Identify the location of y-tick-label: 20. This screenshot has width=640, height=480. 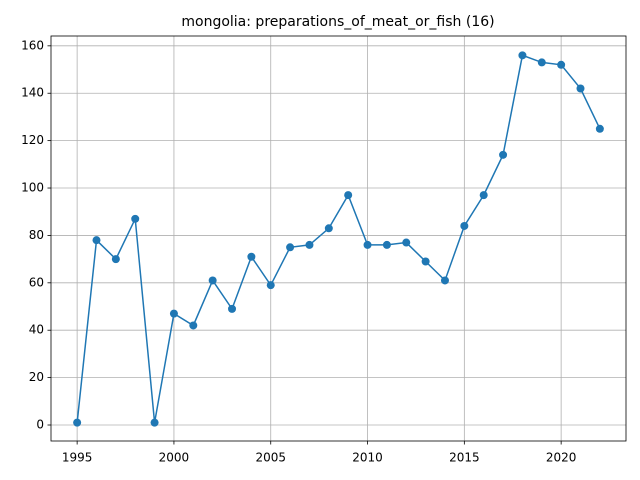
(36, 377).